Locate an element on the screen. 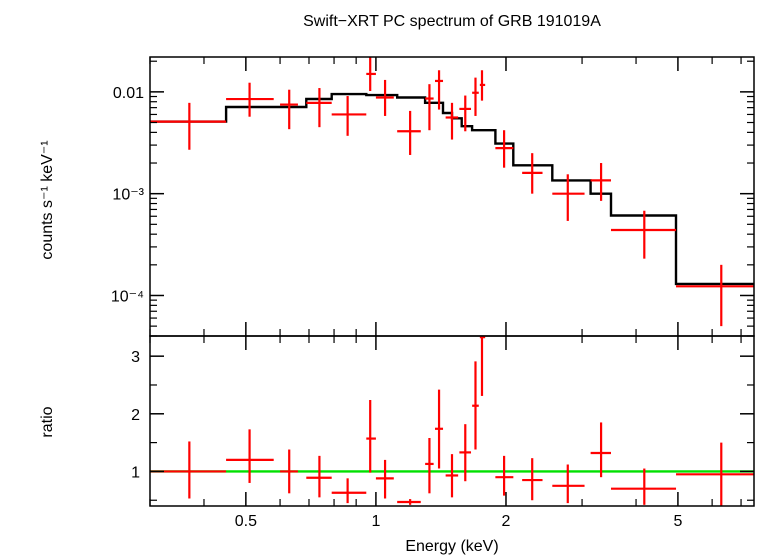 This screenshot has height=556, width=758. y-axis-label-spectrum: counts s⁻¹ keV⁻¹ is located at coordinates (47, 199).